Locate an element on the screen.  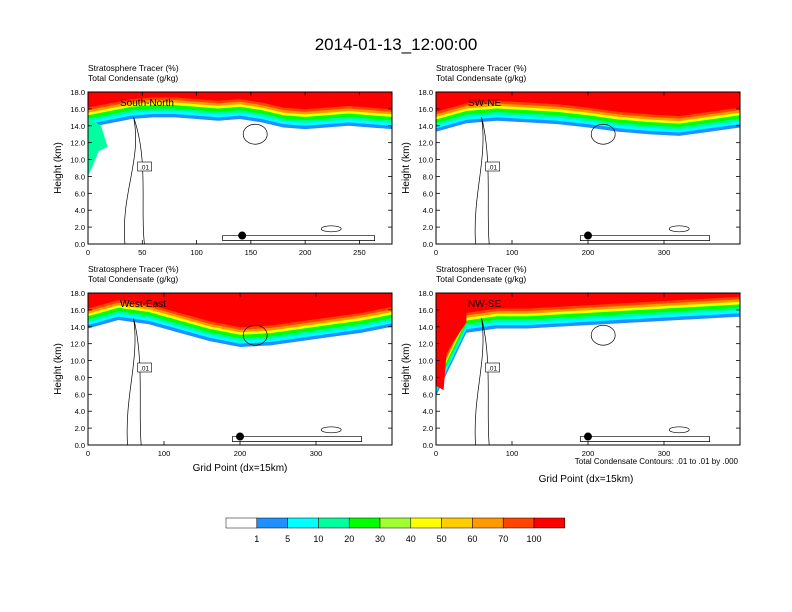
colorbar-label: 20 is located at coordinates (349, 539).